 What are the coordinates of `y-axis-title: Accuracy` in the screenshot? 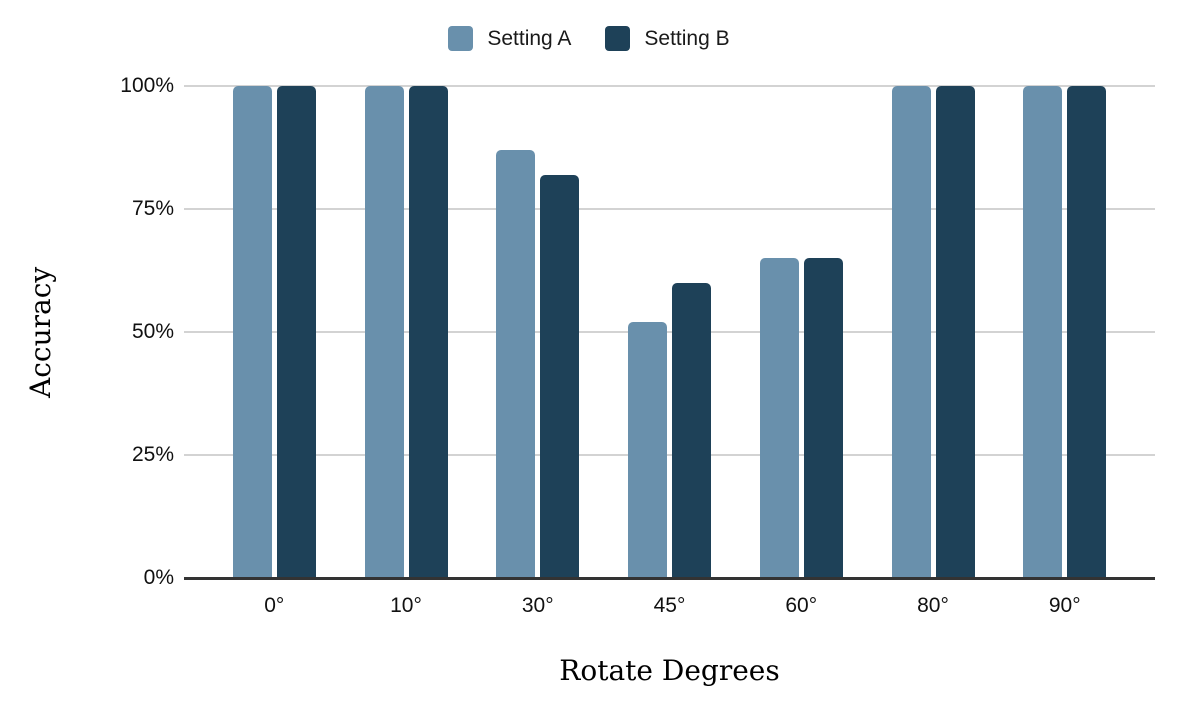 It's located at (40, 332).